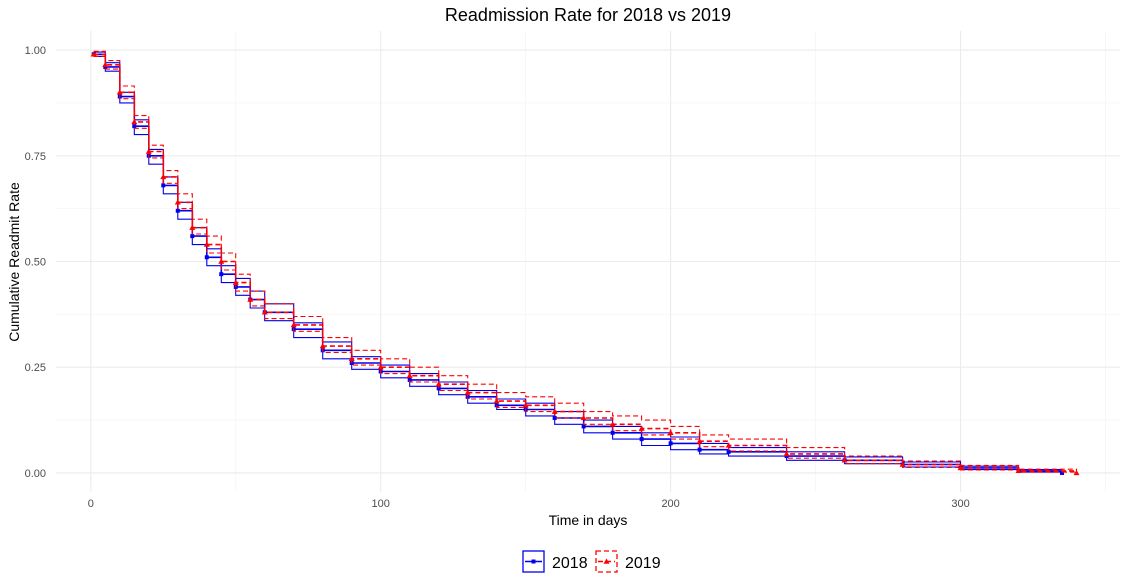  I want to click on y-tick-label: 0.75, so click(35, 157).